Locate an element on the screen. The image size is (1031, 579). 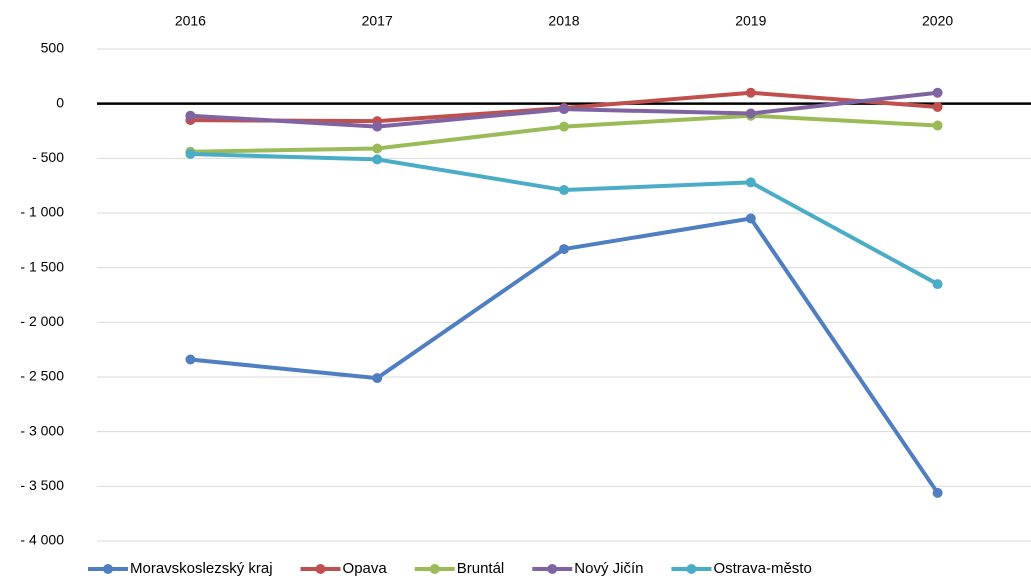
y-tick-label: 500 is located at coordinates (53, 48).